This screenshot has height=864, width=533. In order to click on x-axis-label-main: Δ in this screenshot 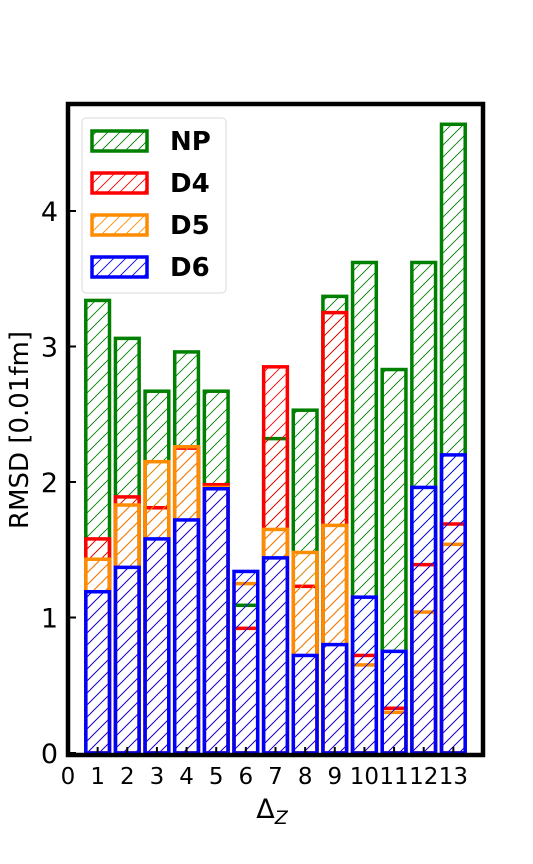, I will do `click(265, 809)`.